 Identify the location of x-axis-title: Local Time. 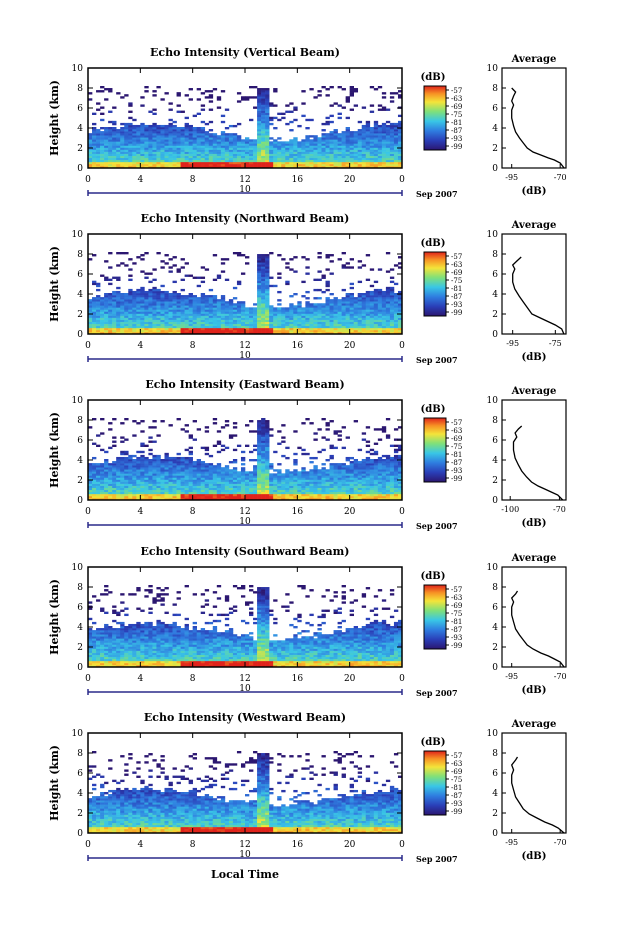
(245, 874).